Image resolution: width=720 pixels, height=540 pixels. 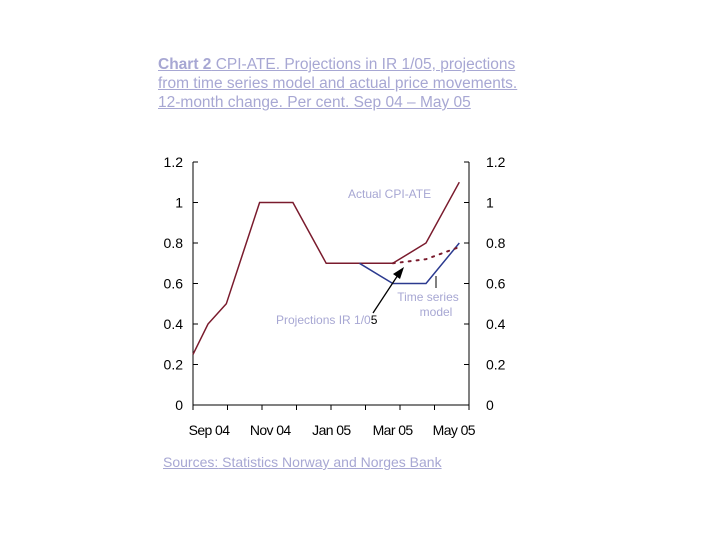 What do you see at coordinates (436, 312) in the screenshot?
I see `annotation-time-series-line2: model` at bounding box center [436, 312].